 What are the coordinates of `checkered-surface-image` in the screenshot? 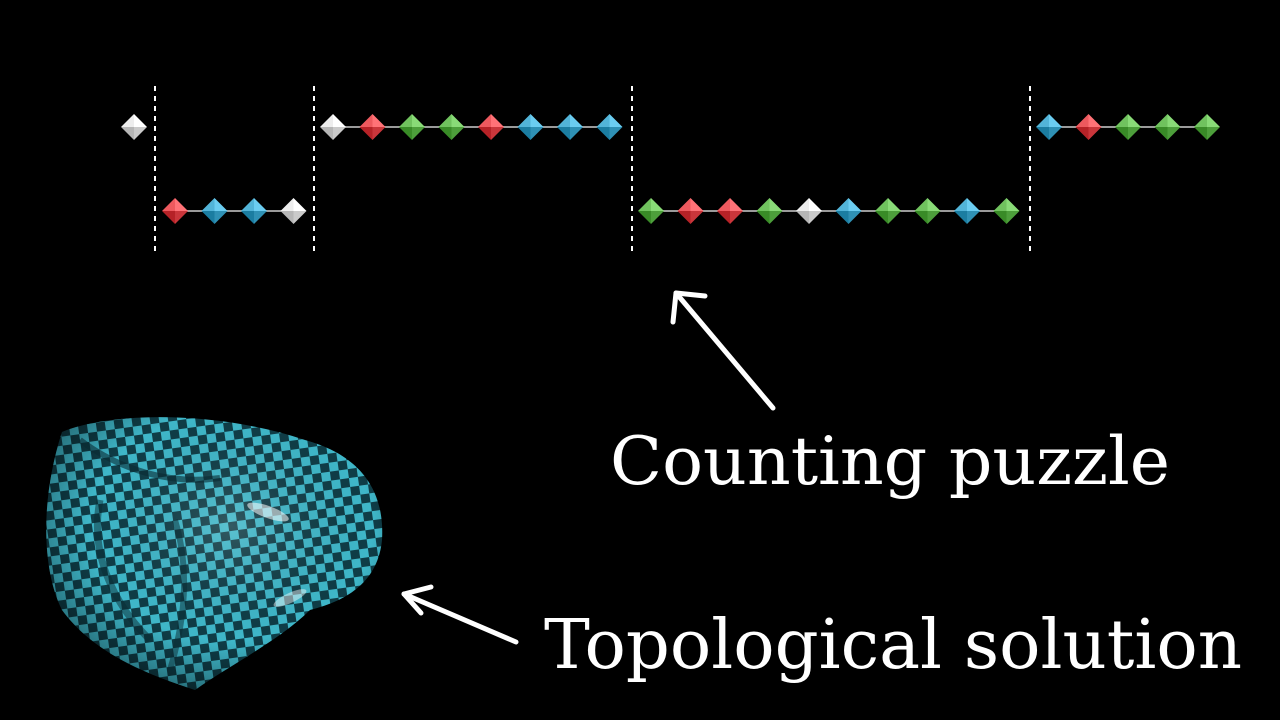 It's located at (214, 553).